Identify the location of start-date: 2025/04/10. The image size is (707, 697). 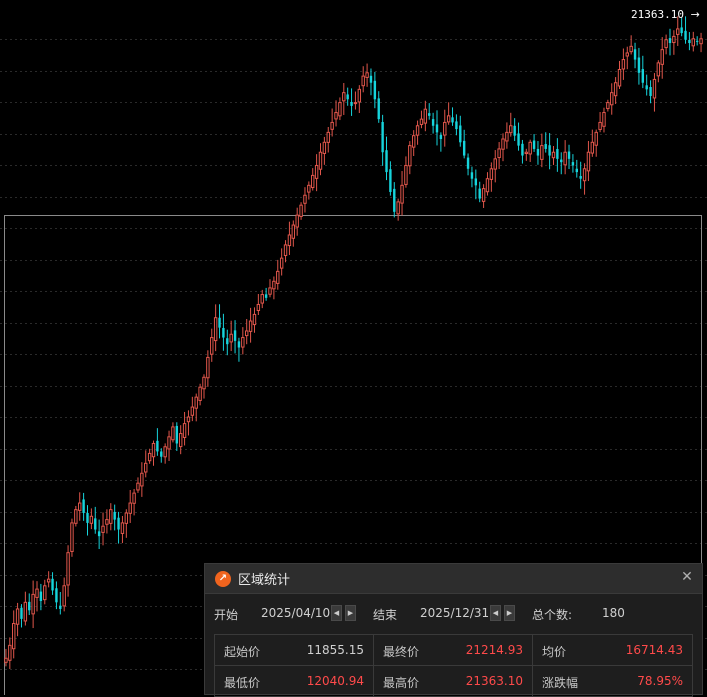
(296, 613).